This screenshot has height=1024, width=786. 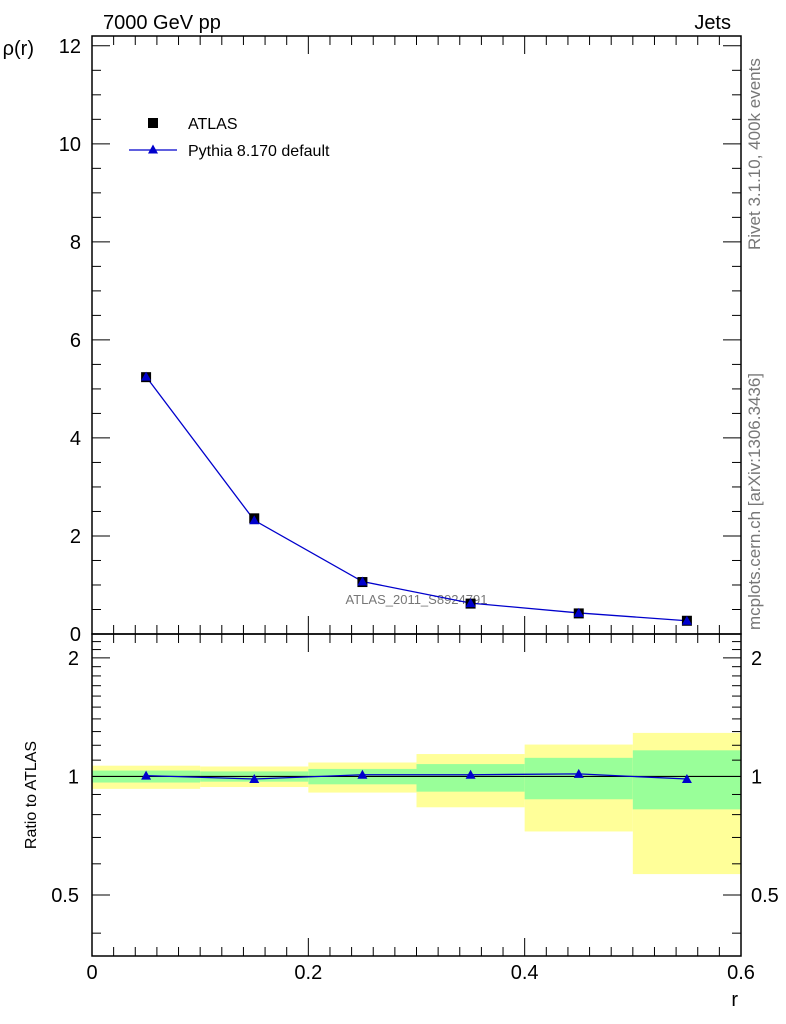 I want to click on ratio-y-tick-label: 1, so click(x=73, y=777).